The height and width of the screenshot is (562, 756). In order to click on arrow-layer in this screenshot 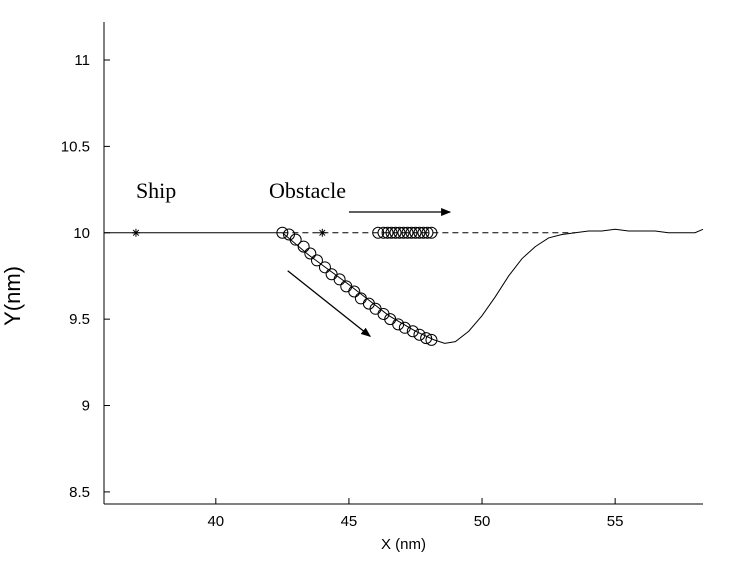, I will do `click(369, 273)`.